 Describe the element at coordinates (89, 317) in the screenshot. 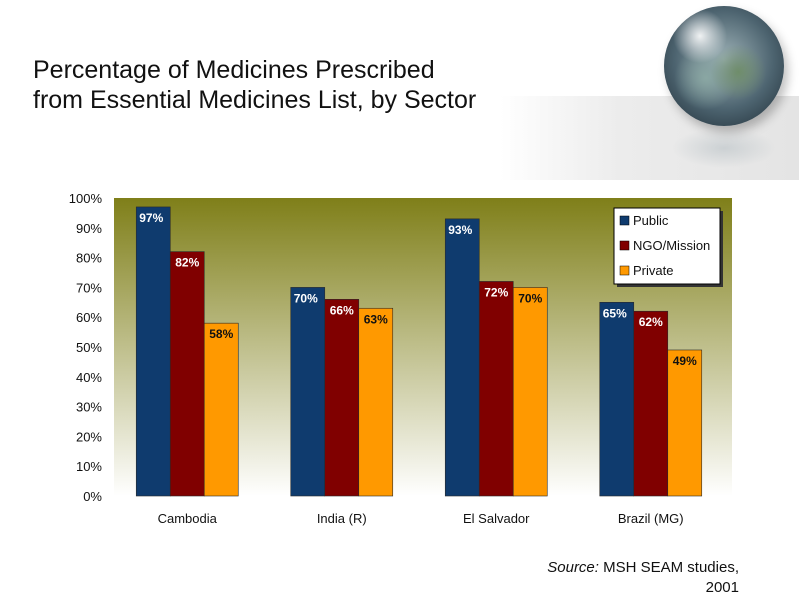

I see `y-tick-label: 60%` at that location.